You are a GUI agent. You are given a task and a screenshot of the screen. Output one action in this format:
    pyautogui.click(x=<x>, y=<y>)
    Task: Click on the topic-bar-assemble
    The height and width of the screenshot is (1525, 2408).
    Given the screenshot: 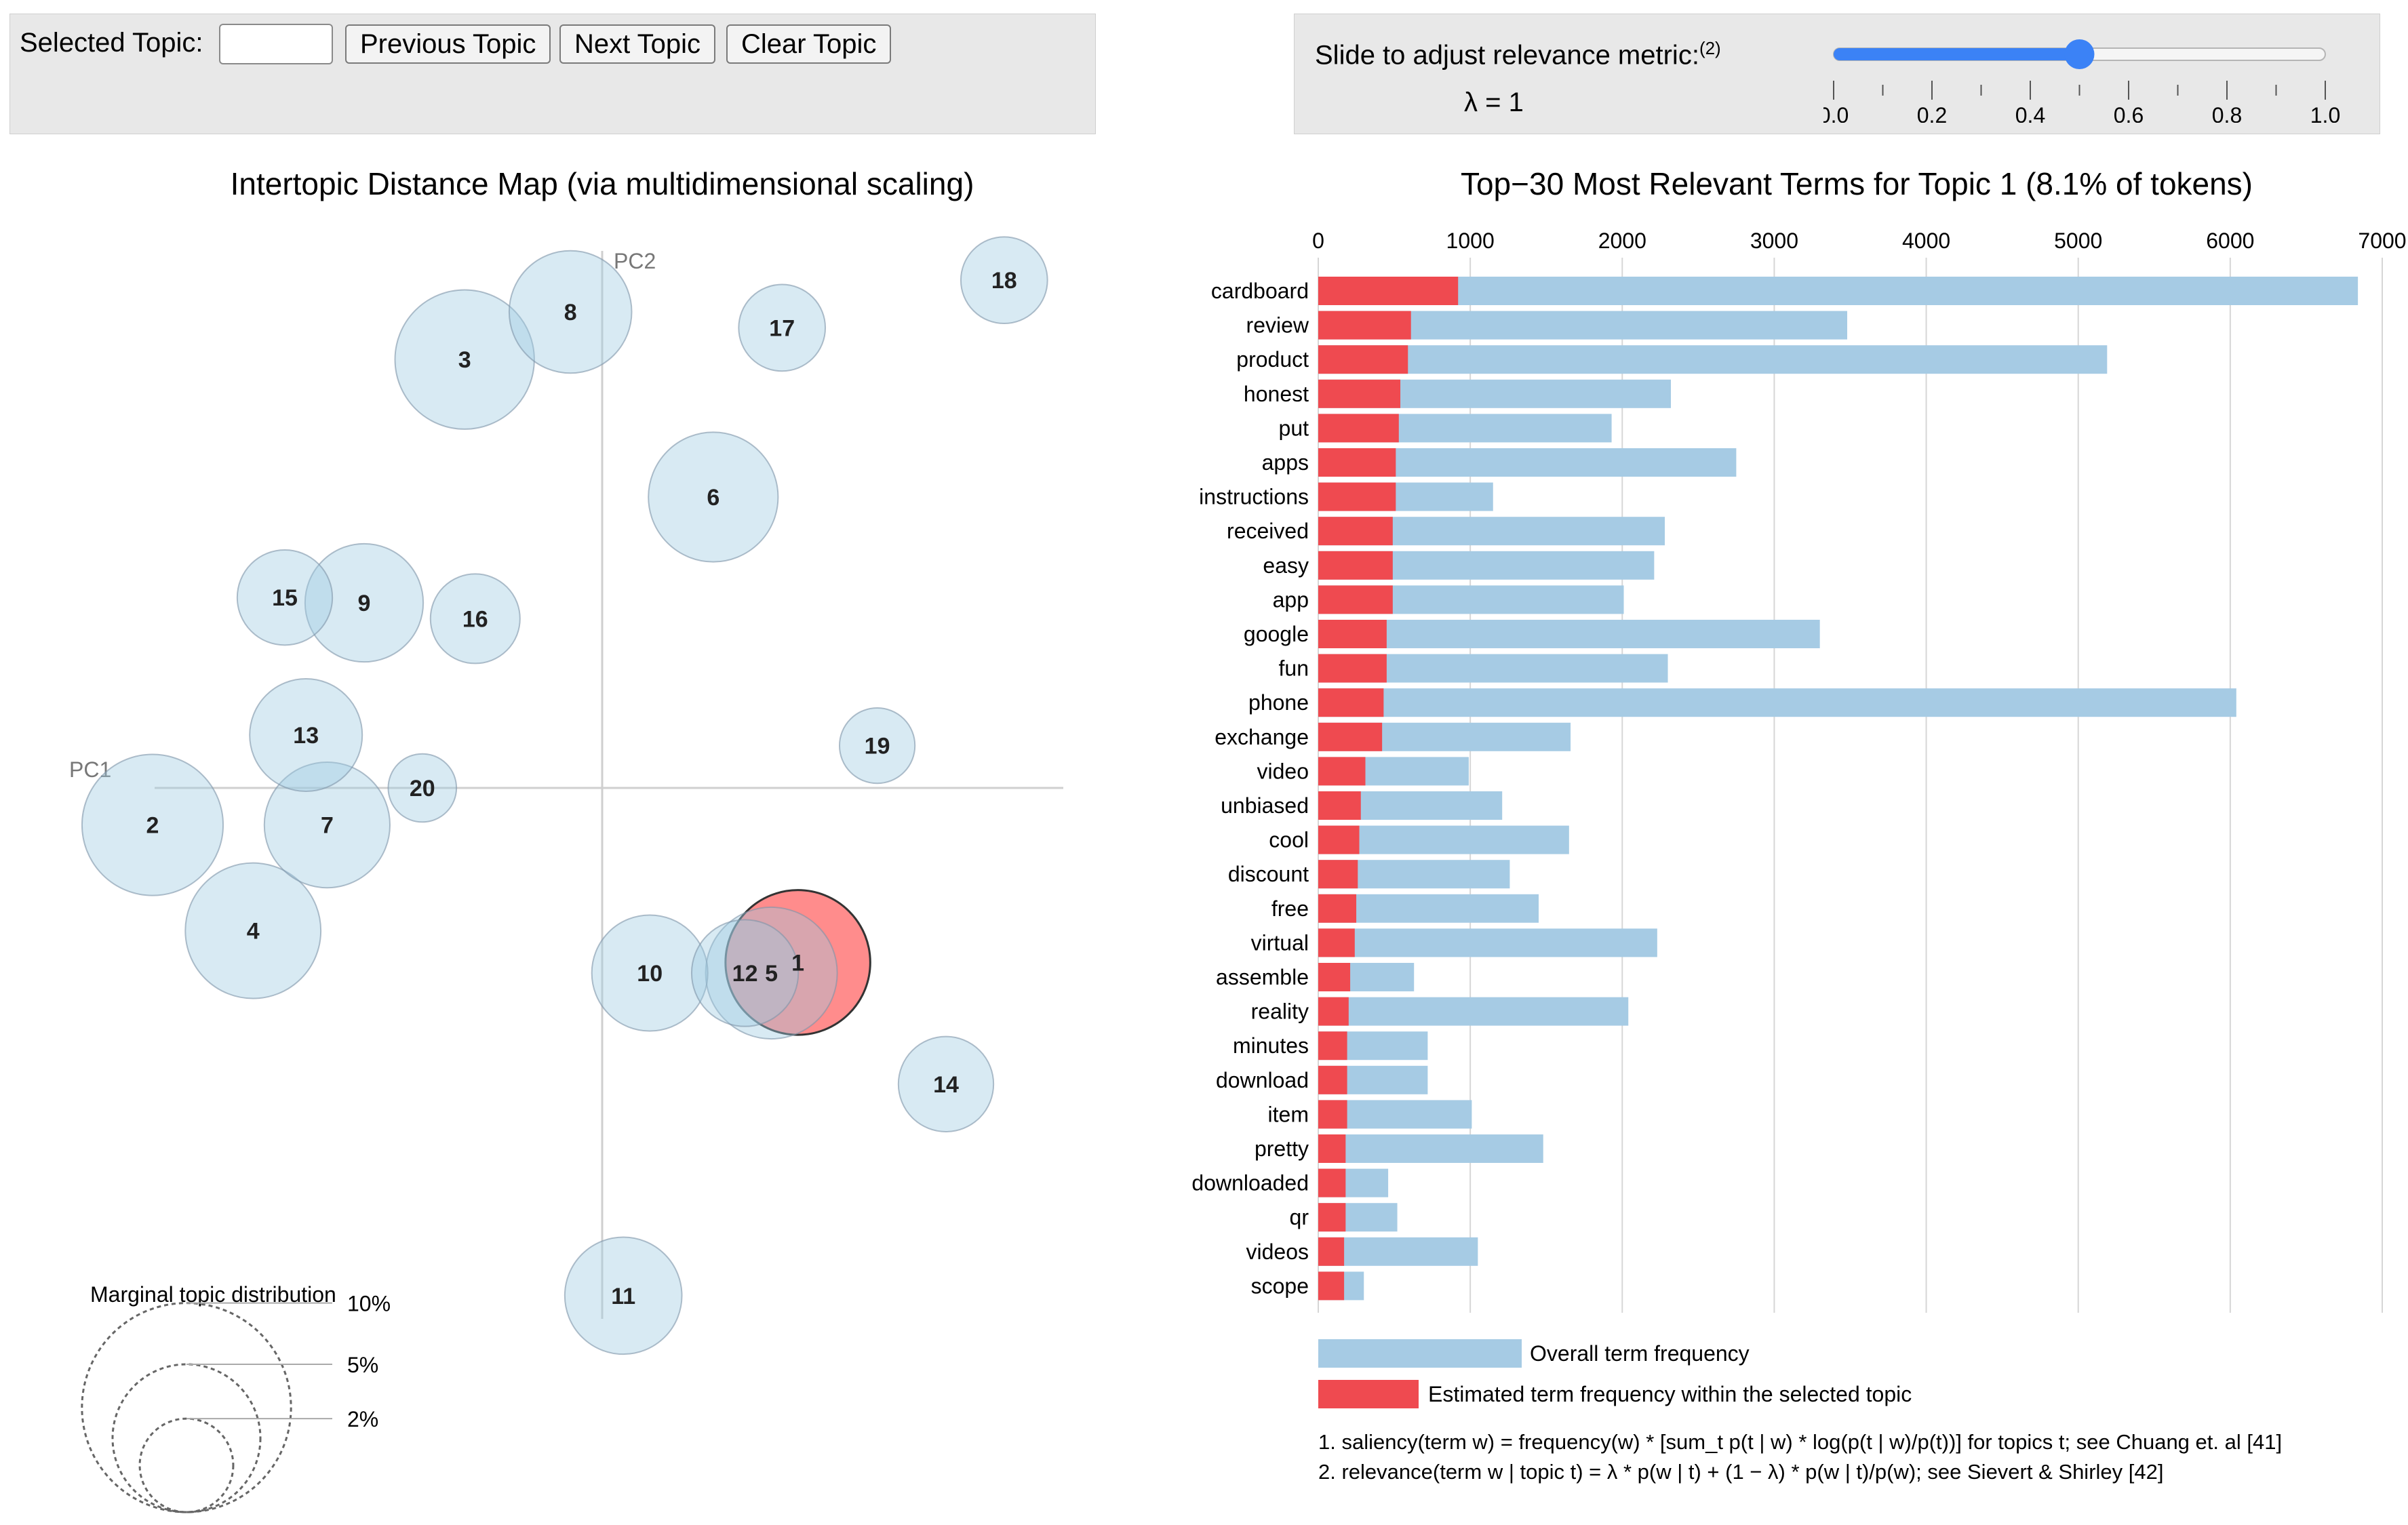 What is the action you would take?
    pyautogui.click(x=1334, y=977)
    